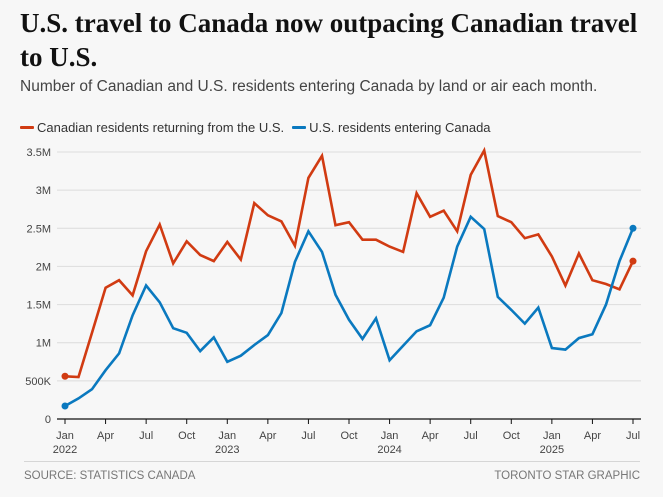  Describe the element at coordinates (39, 153) in the screenshot. I see `y-tick-label: 3.5M` at that location.